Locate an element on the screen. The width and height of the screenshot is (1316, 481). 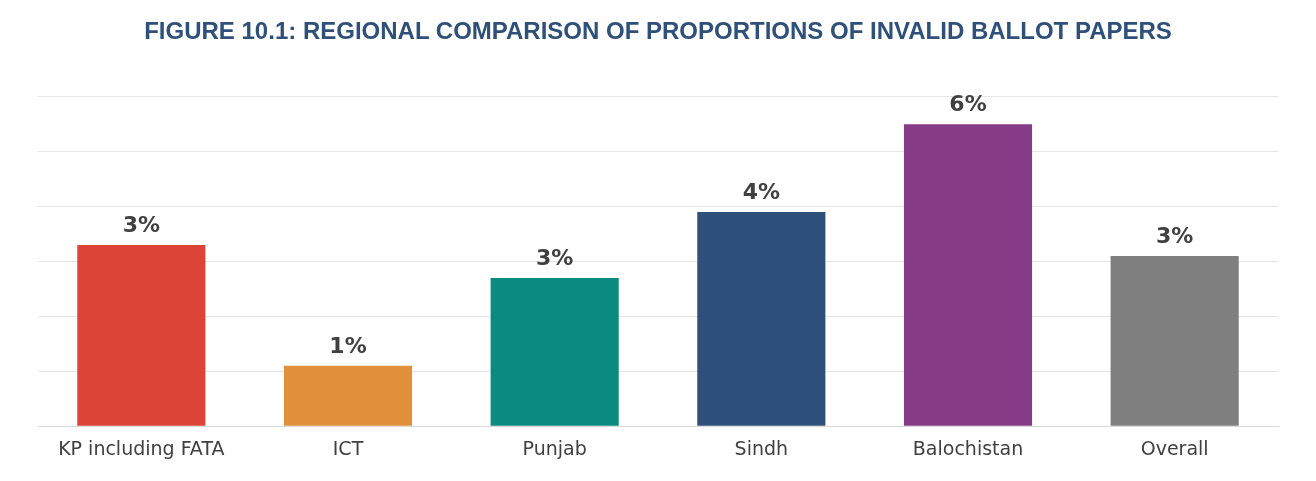
x-tick-label: ICT is located at coordinates (348, 447).